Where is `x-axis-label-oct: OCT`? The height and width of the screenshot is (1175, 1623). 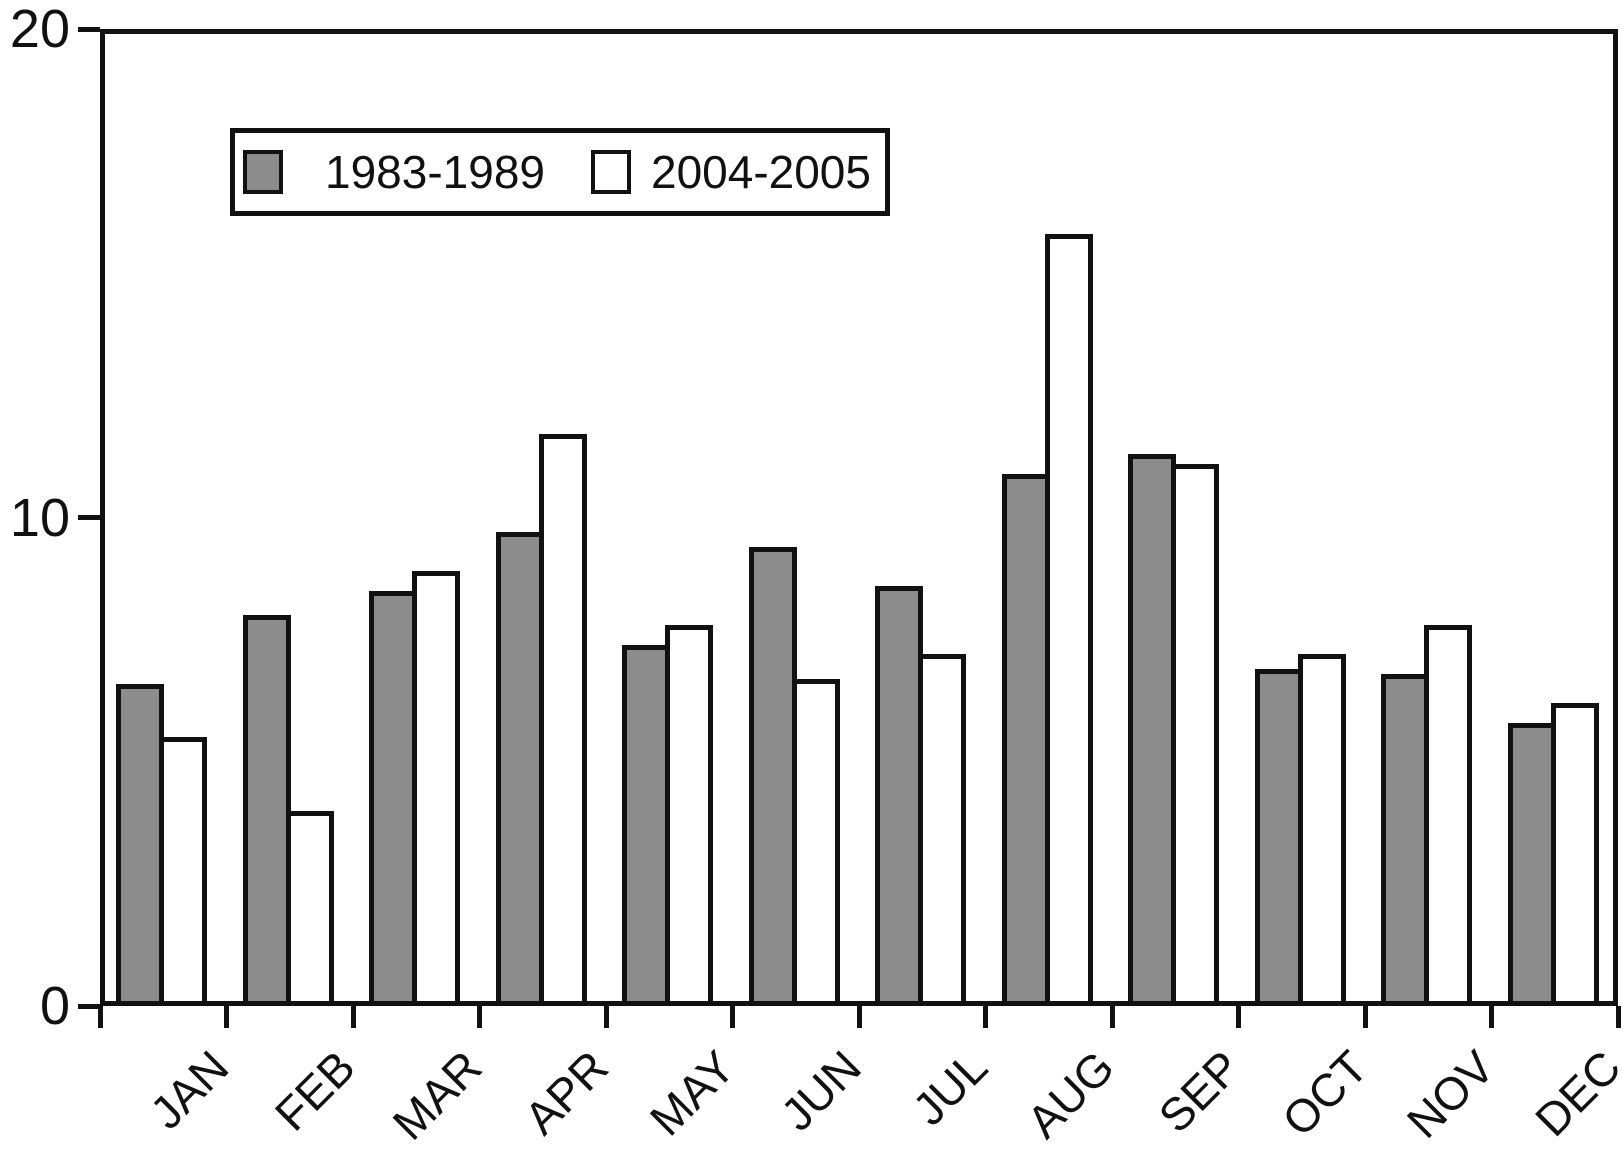
x-axis-label-oct: OCT is located at coordinates (1324, 1093).